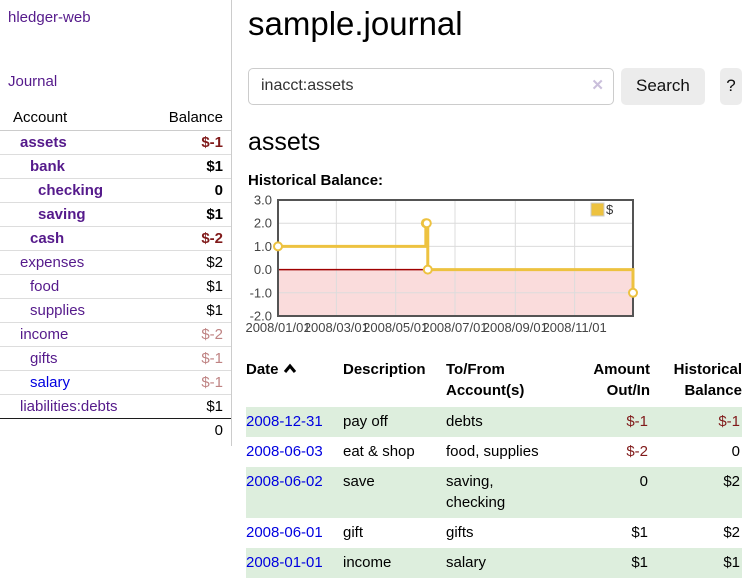  Describe the element at coordinates (115, 262) in the screenshot. I see `account-row: expenses $2` at that location.